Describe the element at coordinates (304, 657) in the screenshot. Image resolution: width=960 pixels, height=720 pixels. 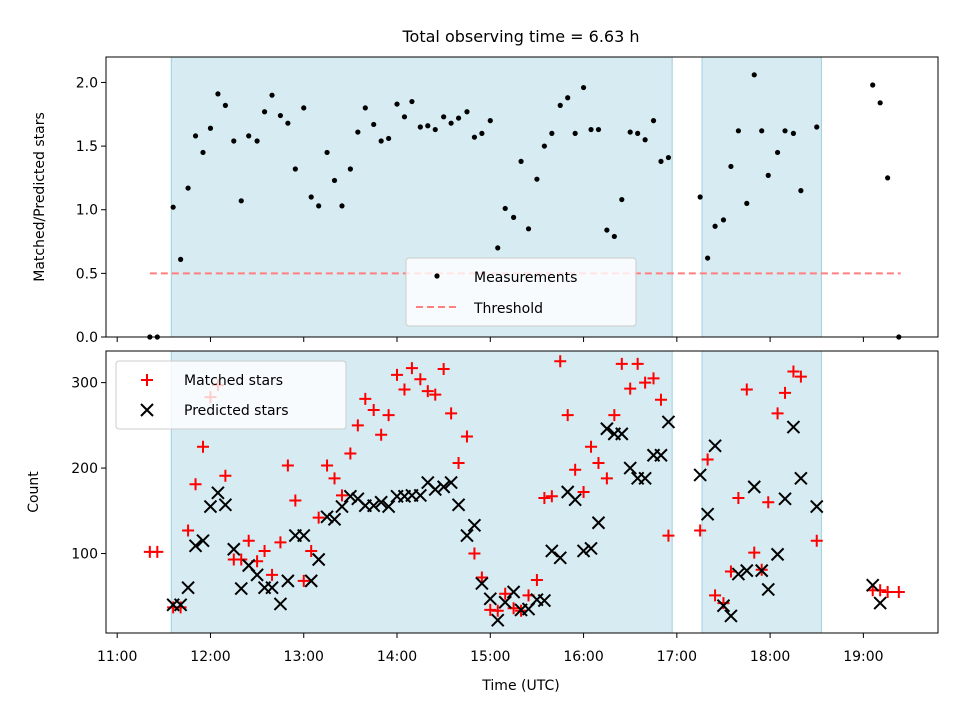
I see `x-tick-label: 13:00` at that location.